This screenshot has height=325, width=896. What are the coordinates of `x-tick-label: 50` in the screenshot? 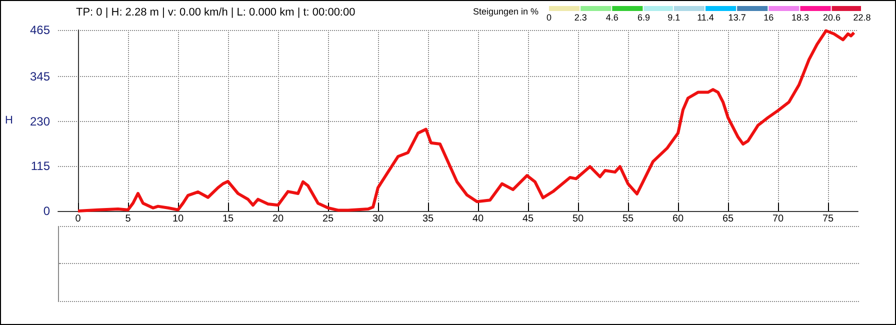 It's located at (578, 219).